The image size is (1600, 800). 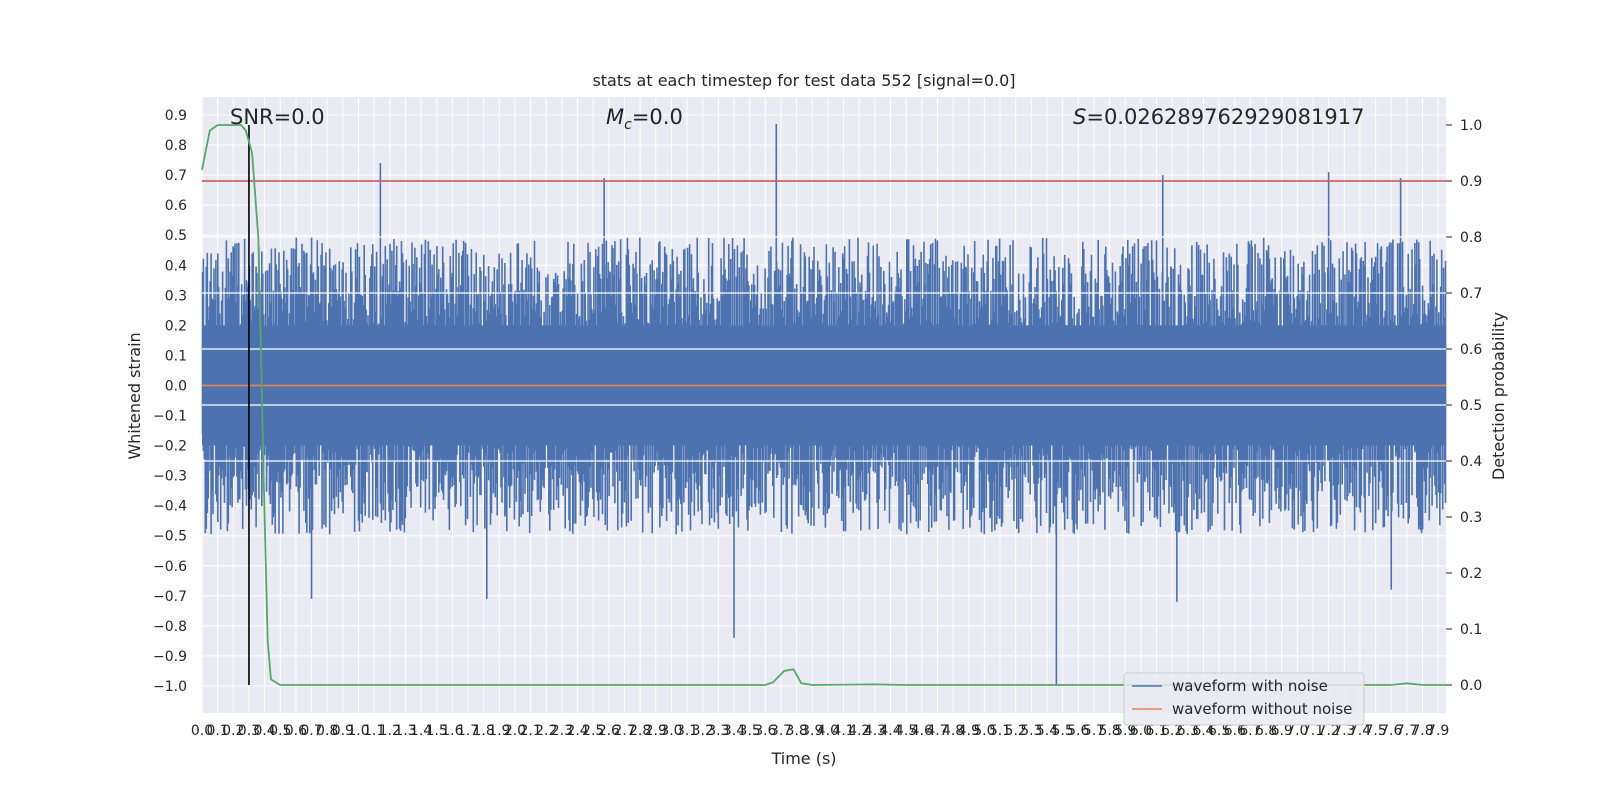 I want to click on chirp-mass-annotation: Mc=0.0, so click(x=644, y=119).